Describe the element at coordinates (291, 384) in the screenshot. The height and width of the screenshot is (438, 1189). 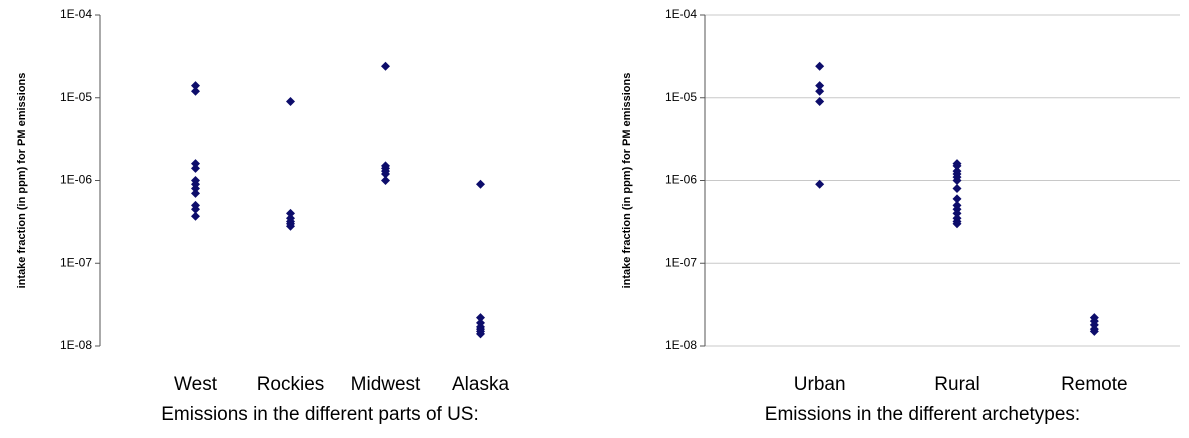
I see `x-tick-label: Rockies` at that location.